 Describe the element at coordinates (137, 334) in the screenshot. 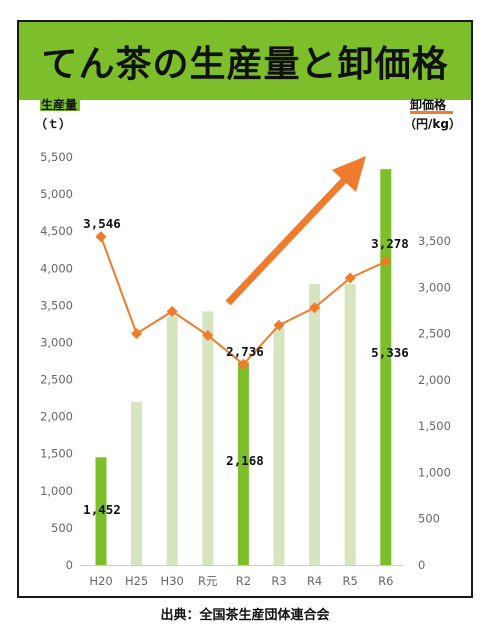

I see `price-marker-H25` at that location.